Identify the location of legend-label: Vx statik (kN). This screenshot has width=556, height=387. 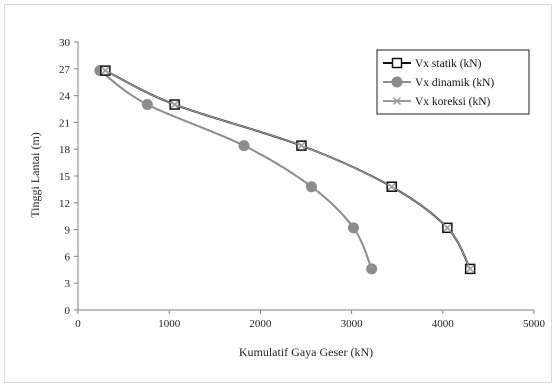
(448, 64).